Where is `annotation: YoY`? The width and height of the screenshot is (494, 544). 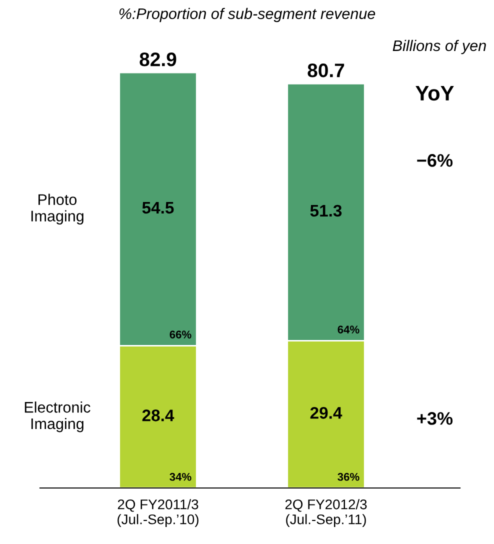
annotation: YoY is located at coordinates (435, 93).